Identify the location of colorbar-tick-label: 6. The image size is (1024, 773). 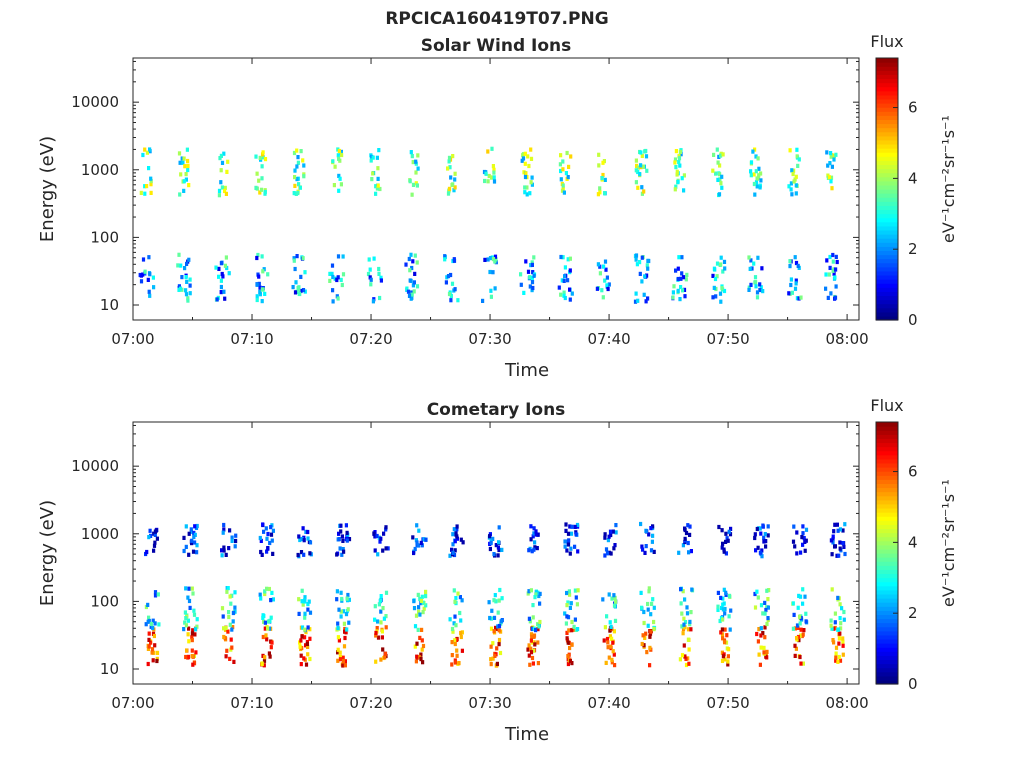
(913, 472).